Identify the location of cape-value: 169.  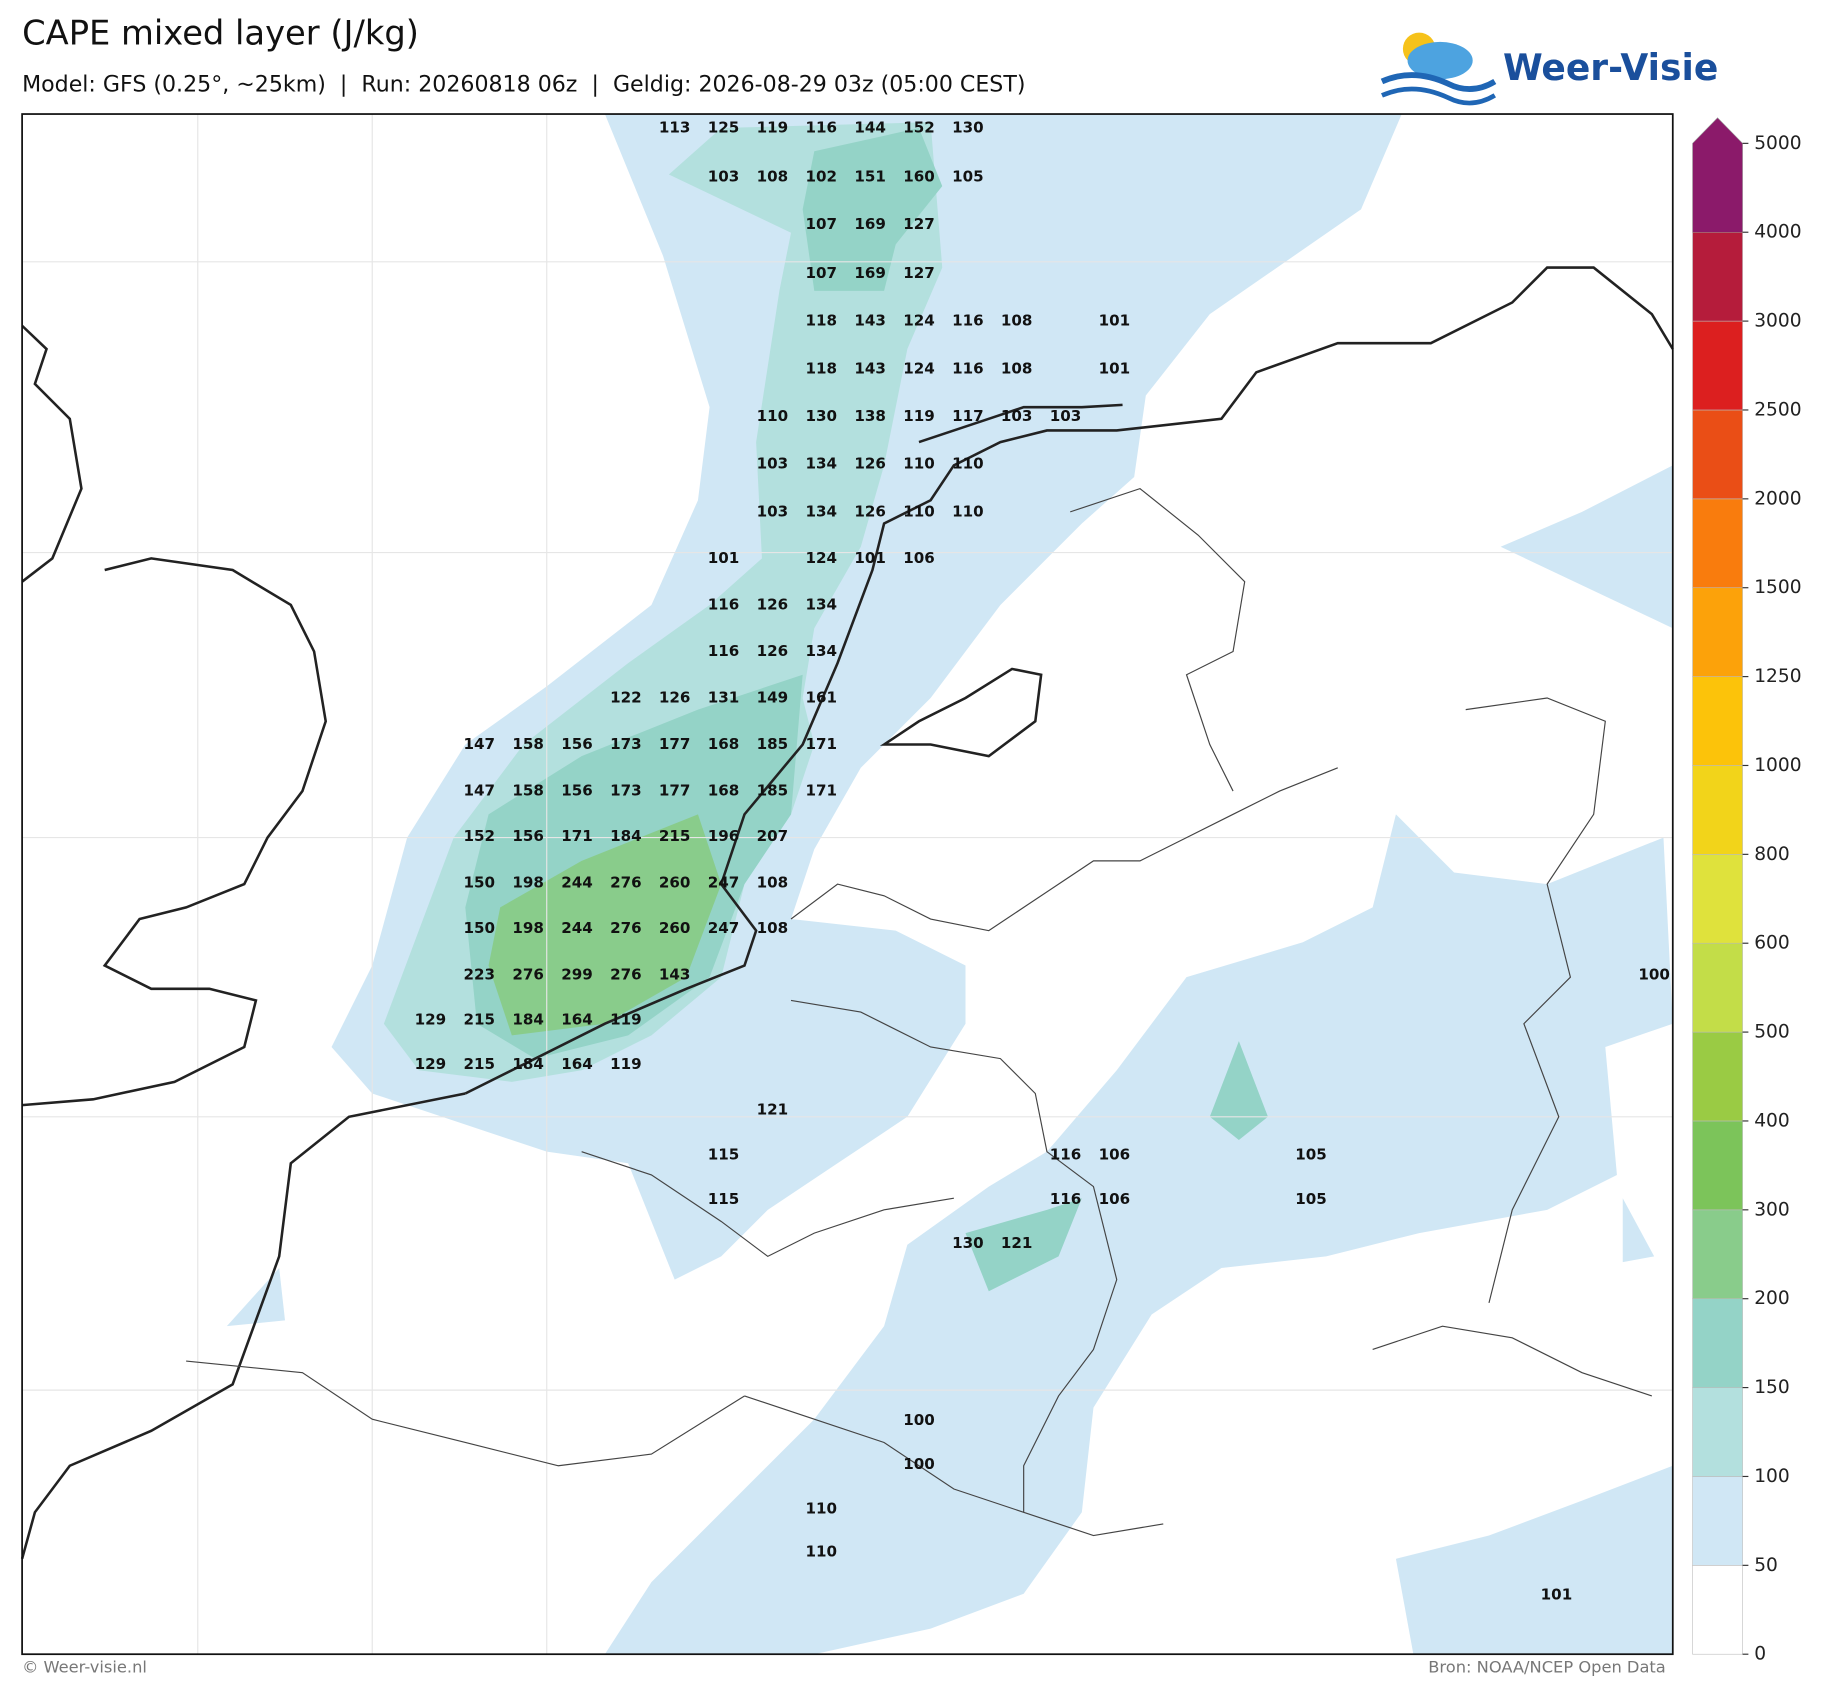
(870, 273).